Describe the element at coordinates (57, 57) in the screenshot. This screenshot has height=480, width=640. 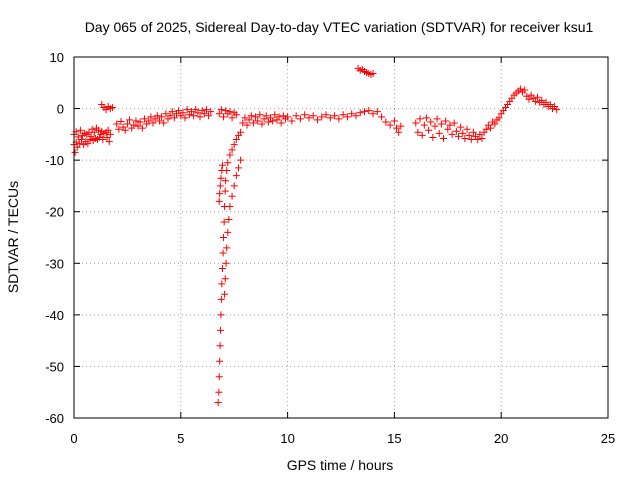
I see `y-tick-label: 10` at that location.